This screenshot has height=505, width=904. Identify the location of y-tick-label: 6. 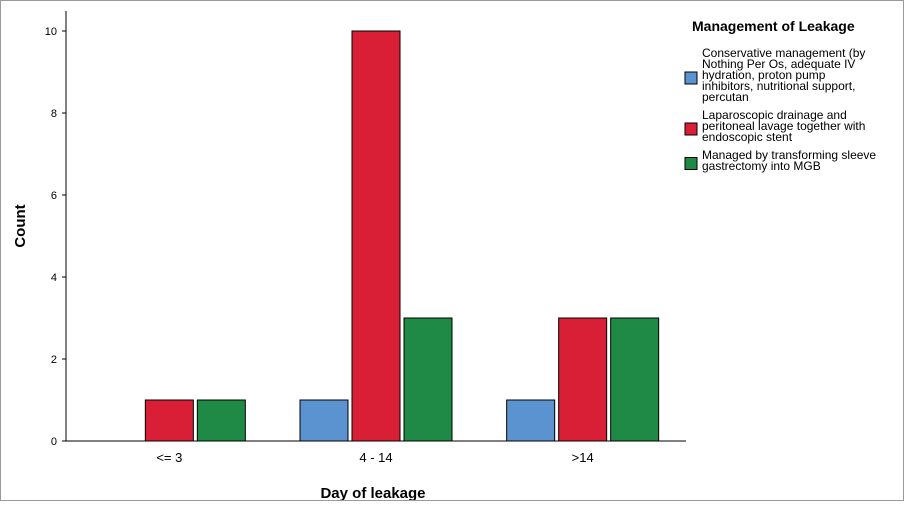
(54, 196).